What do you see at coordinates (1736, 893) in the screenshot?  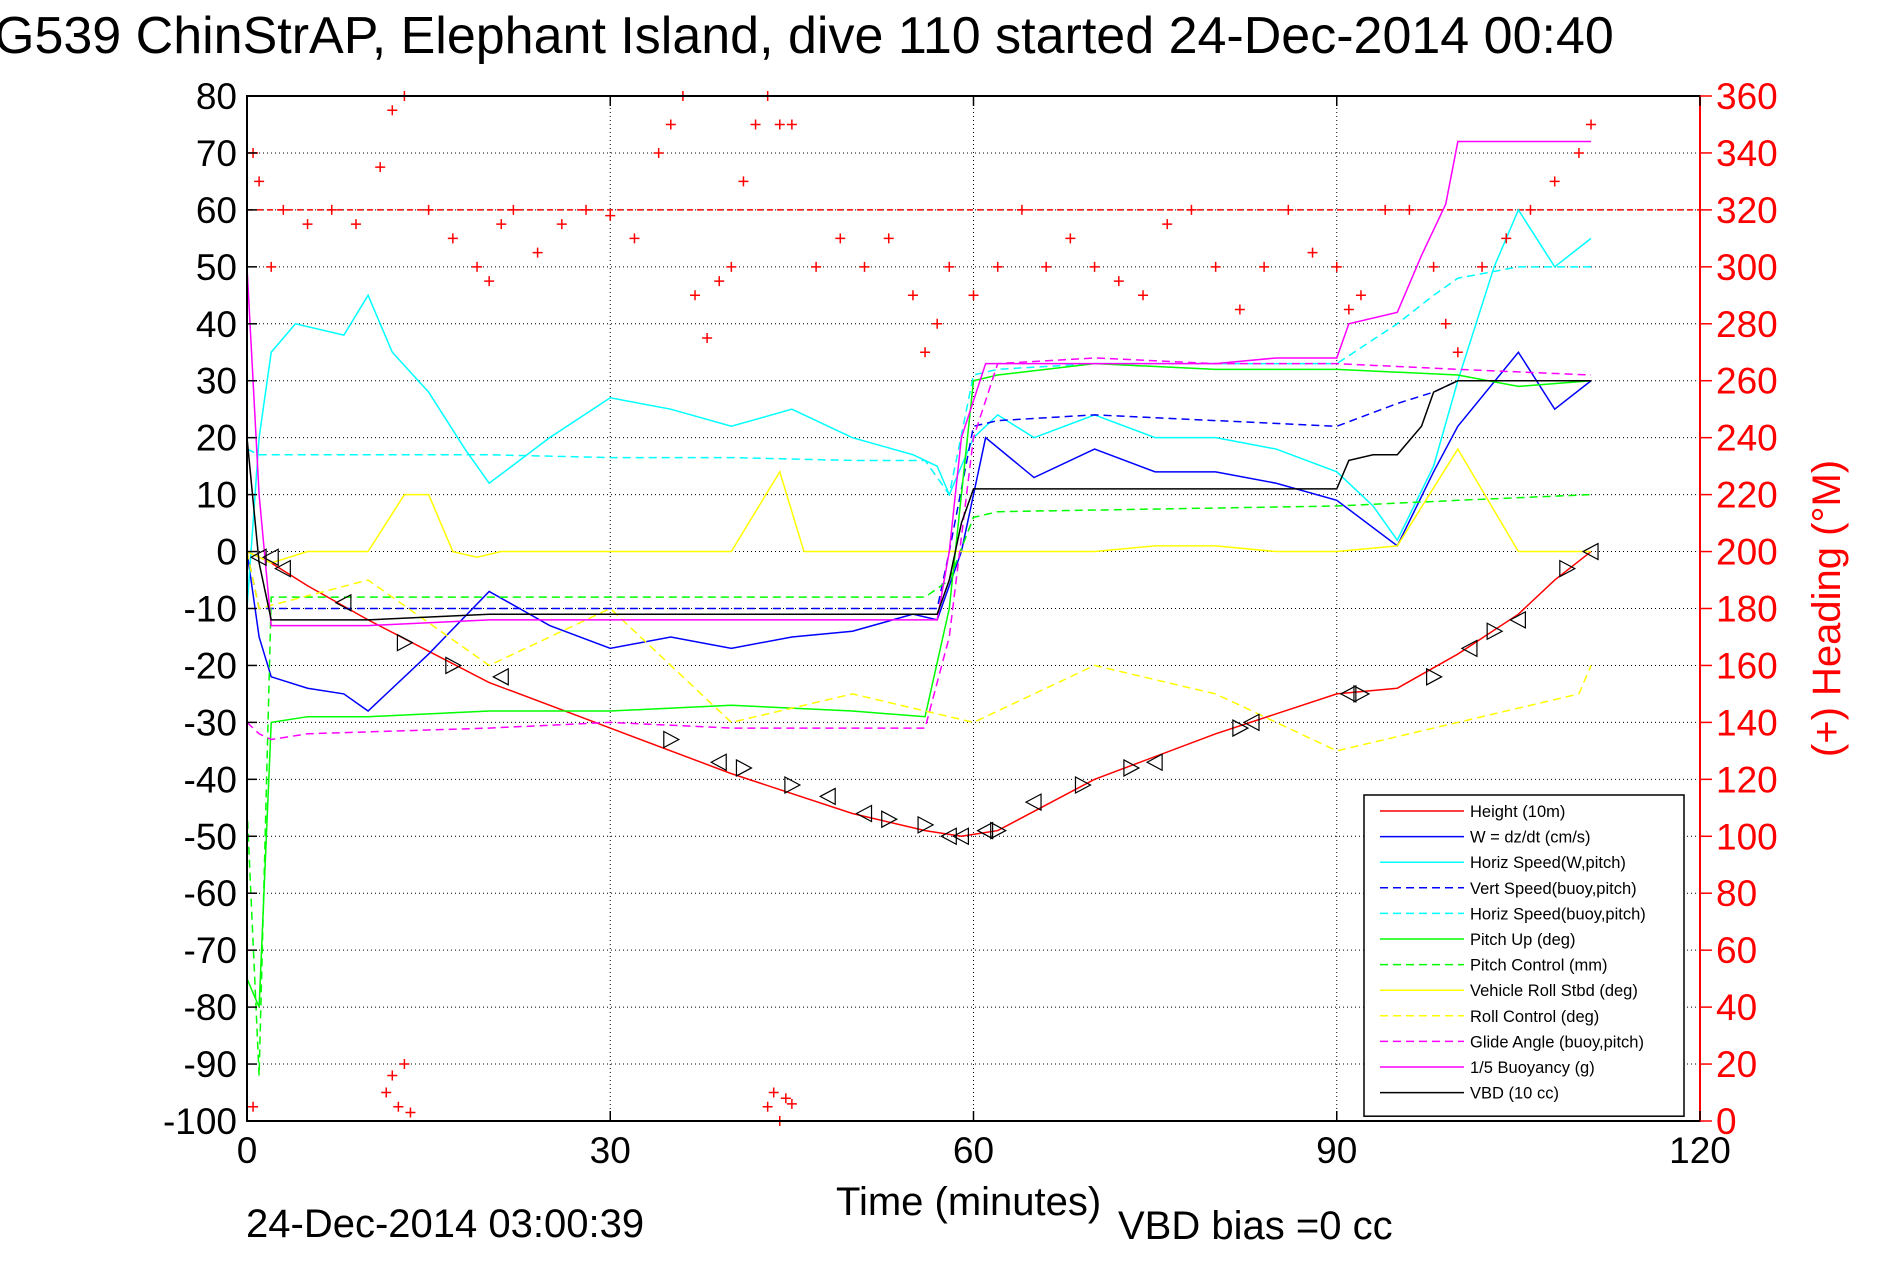 I see `y2-tick-label: 80` at bounding box center [1736, 893].